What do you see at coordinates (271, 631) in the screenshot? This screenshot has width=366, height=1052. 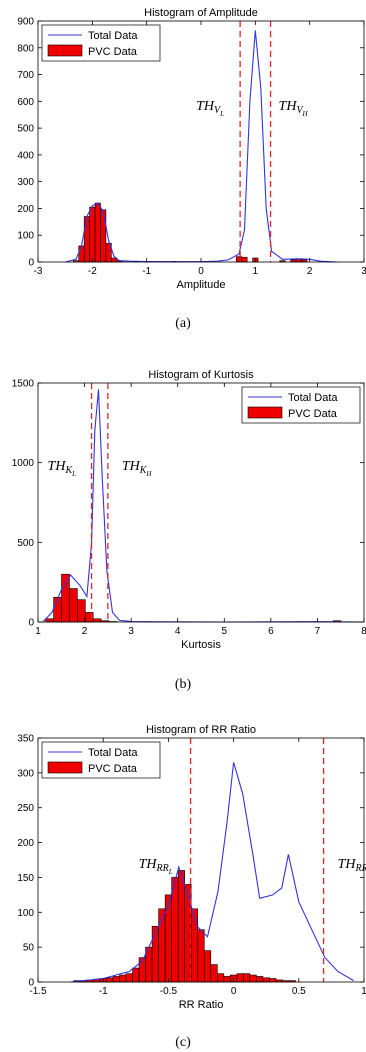 I see `x-tick-label: 6` at bounding box center [271, 631].